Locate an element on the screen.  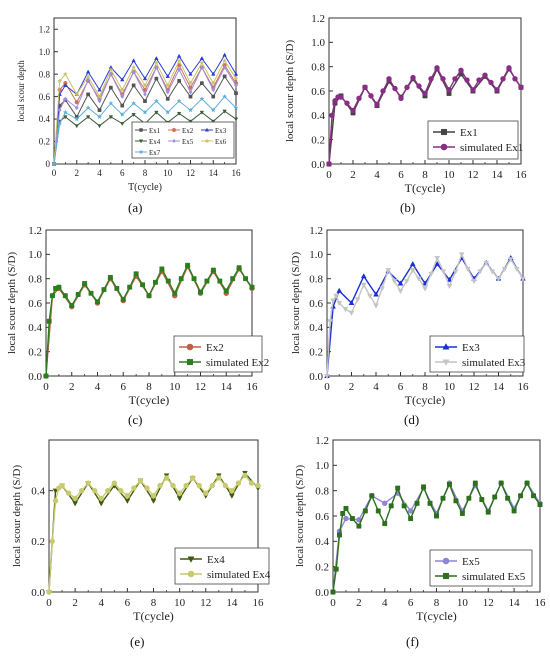
legend: Ex1 Ex2 Ex3 Ex4 Ex5 Ex6 Ex7 is located at coordinates (183, 140).